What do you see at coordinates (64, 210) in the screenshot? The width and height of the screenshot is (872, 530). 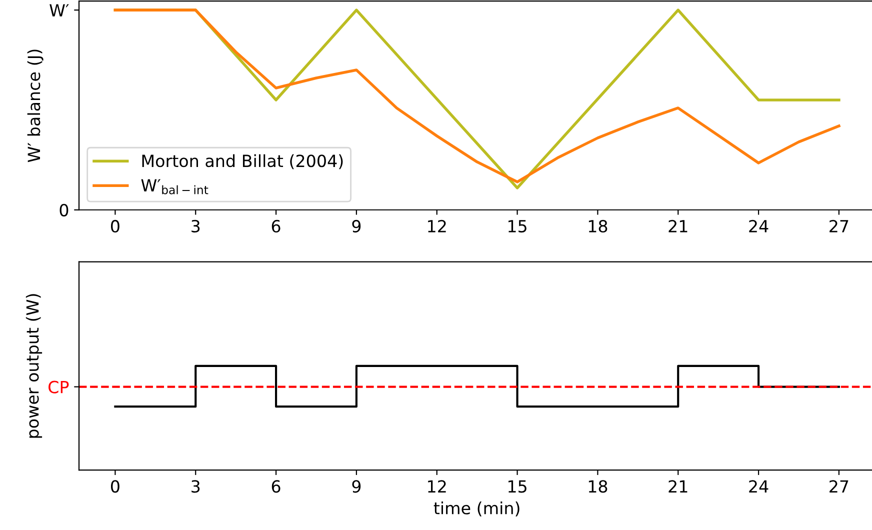 I see `text: 0` at bounding box center [64, 210].